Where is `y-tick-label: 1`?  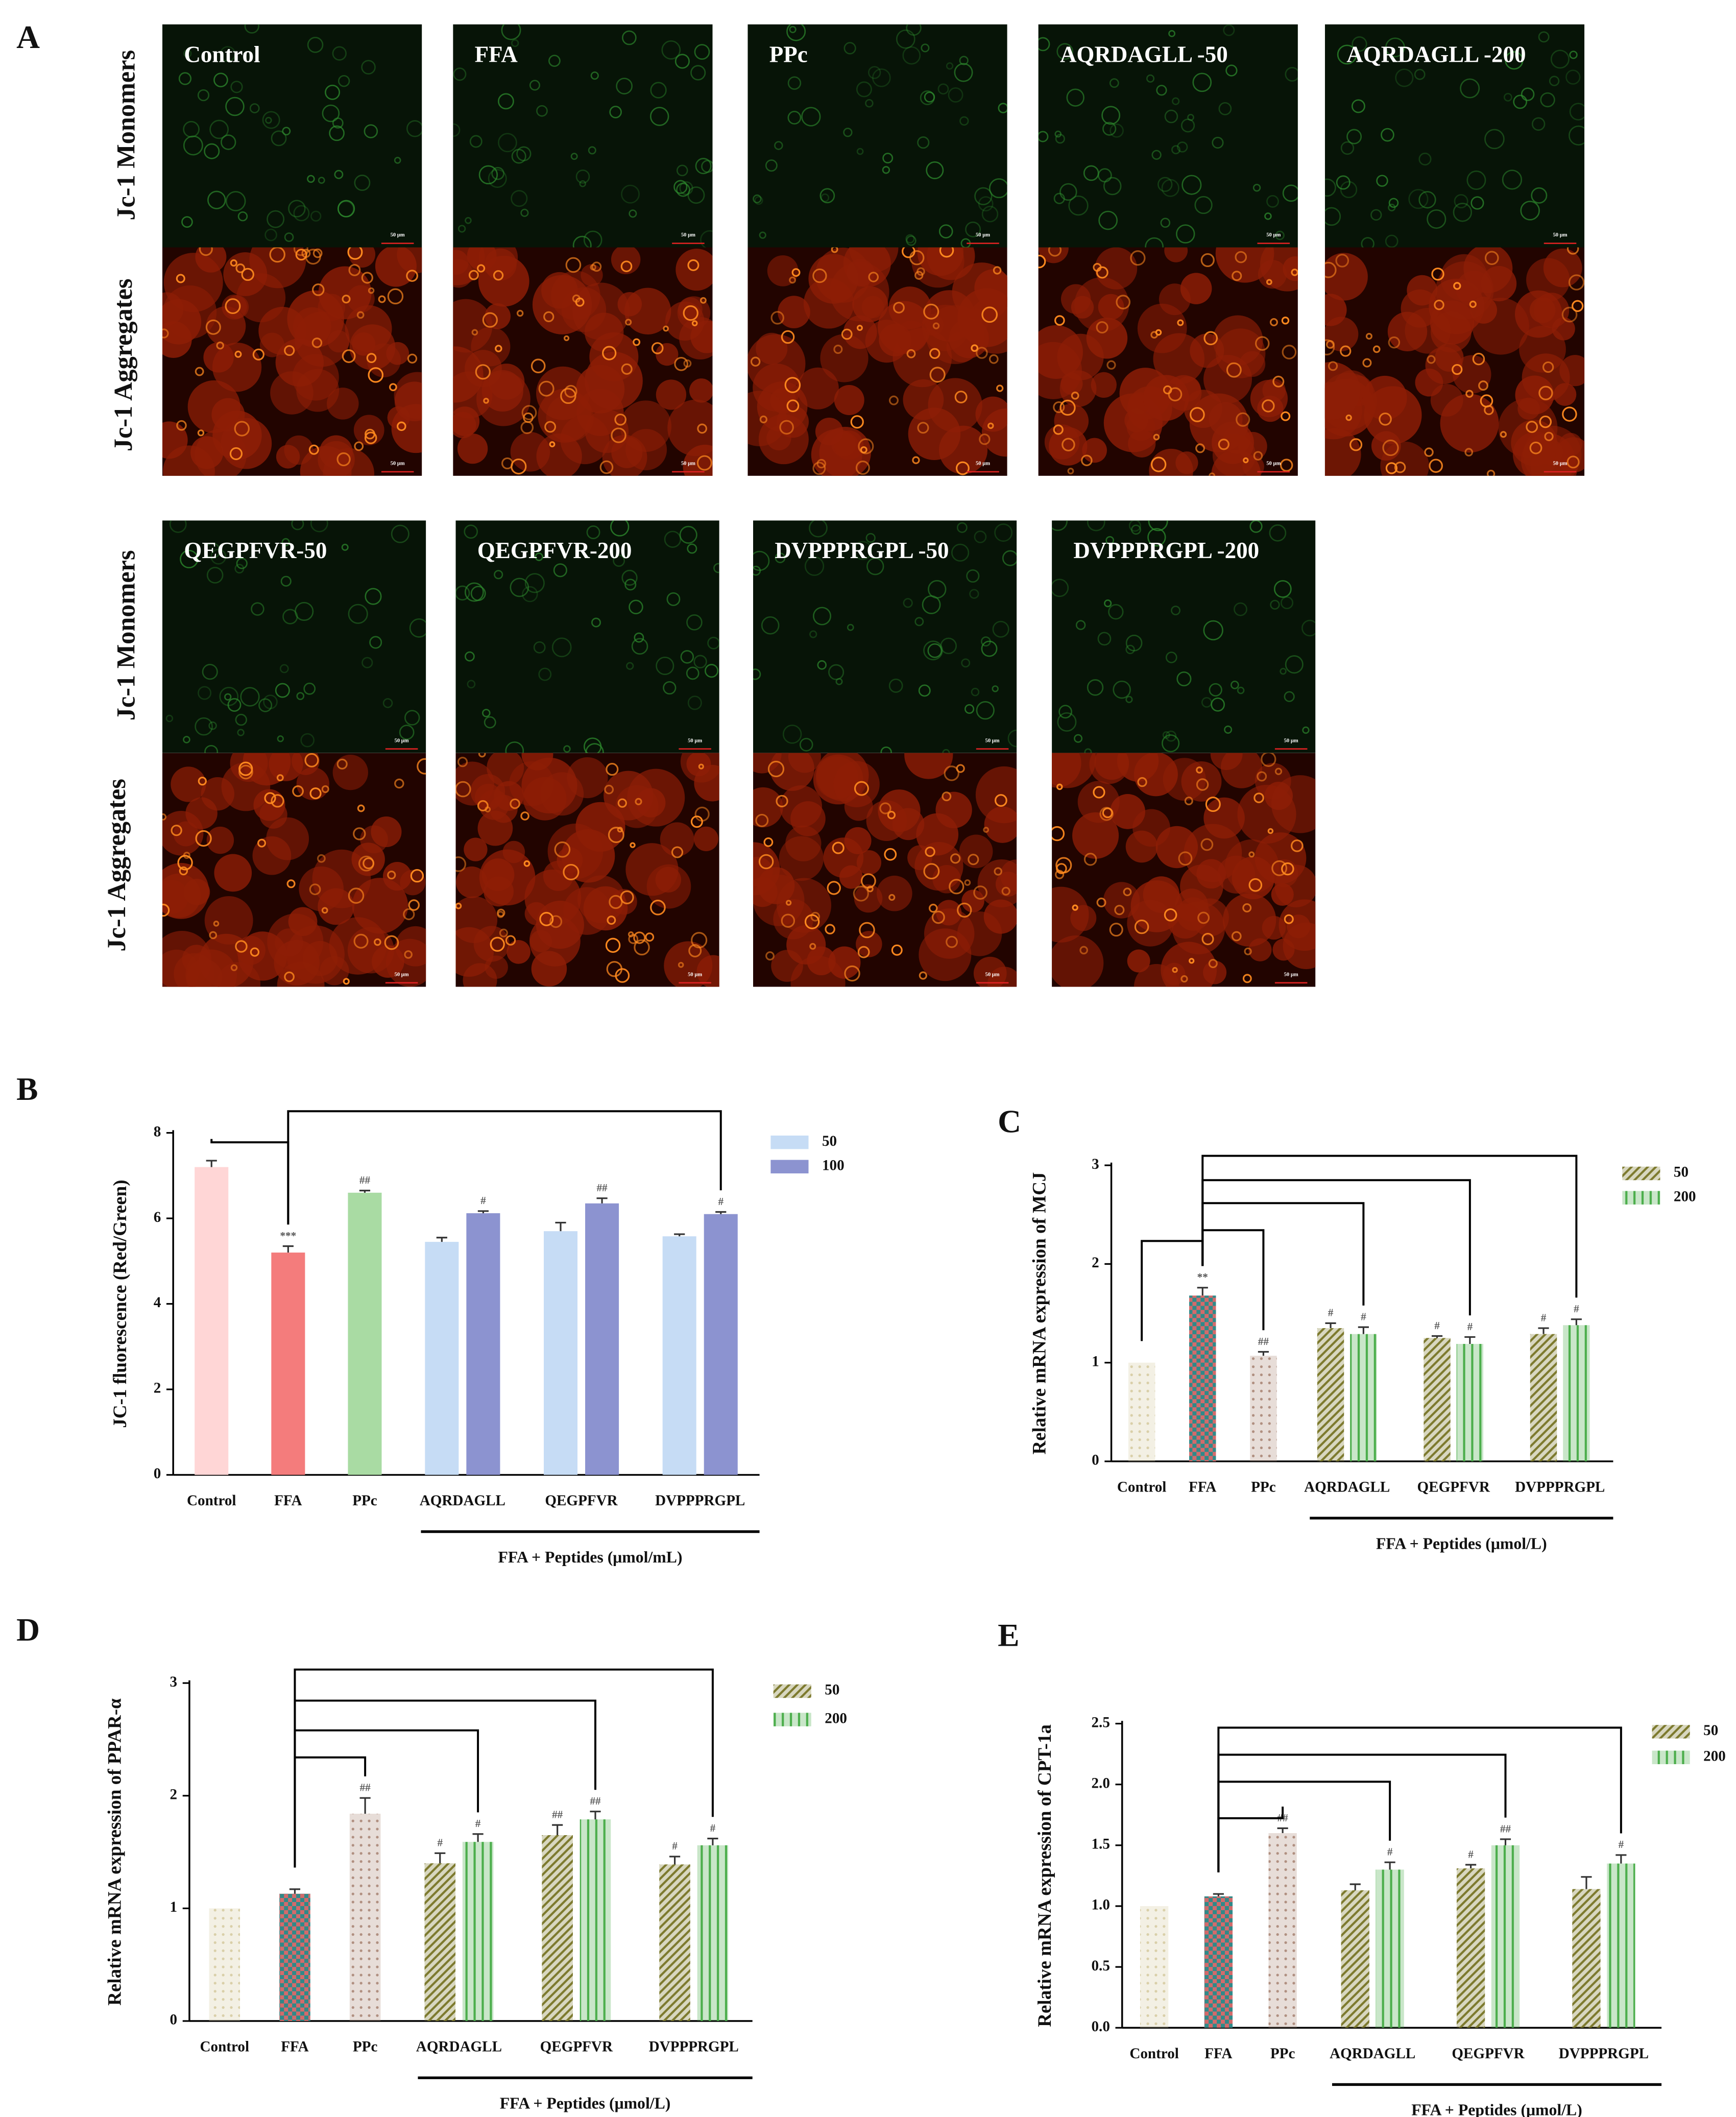 y-tick-label: 1 is located at coordinates (1095, 1361).